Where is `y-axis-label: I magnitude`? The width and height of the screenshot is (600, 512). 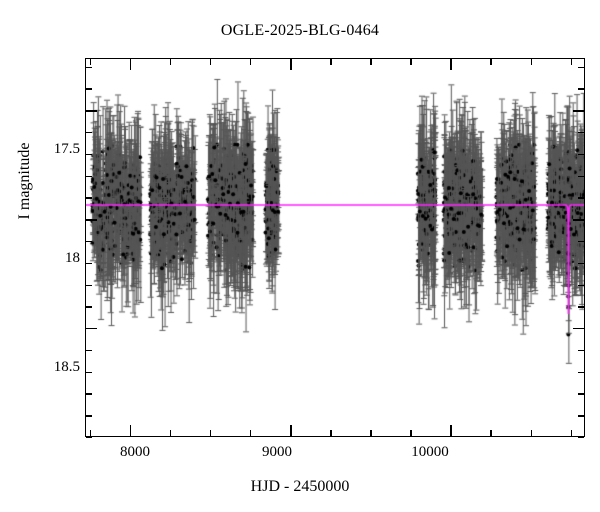 y-axis-label: I magnitude is located at coordinates (24, 181).